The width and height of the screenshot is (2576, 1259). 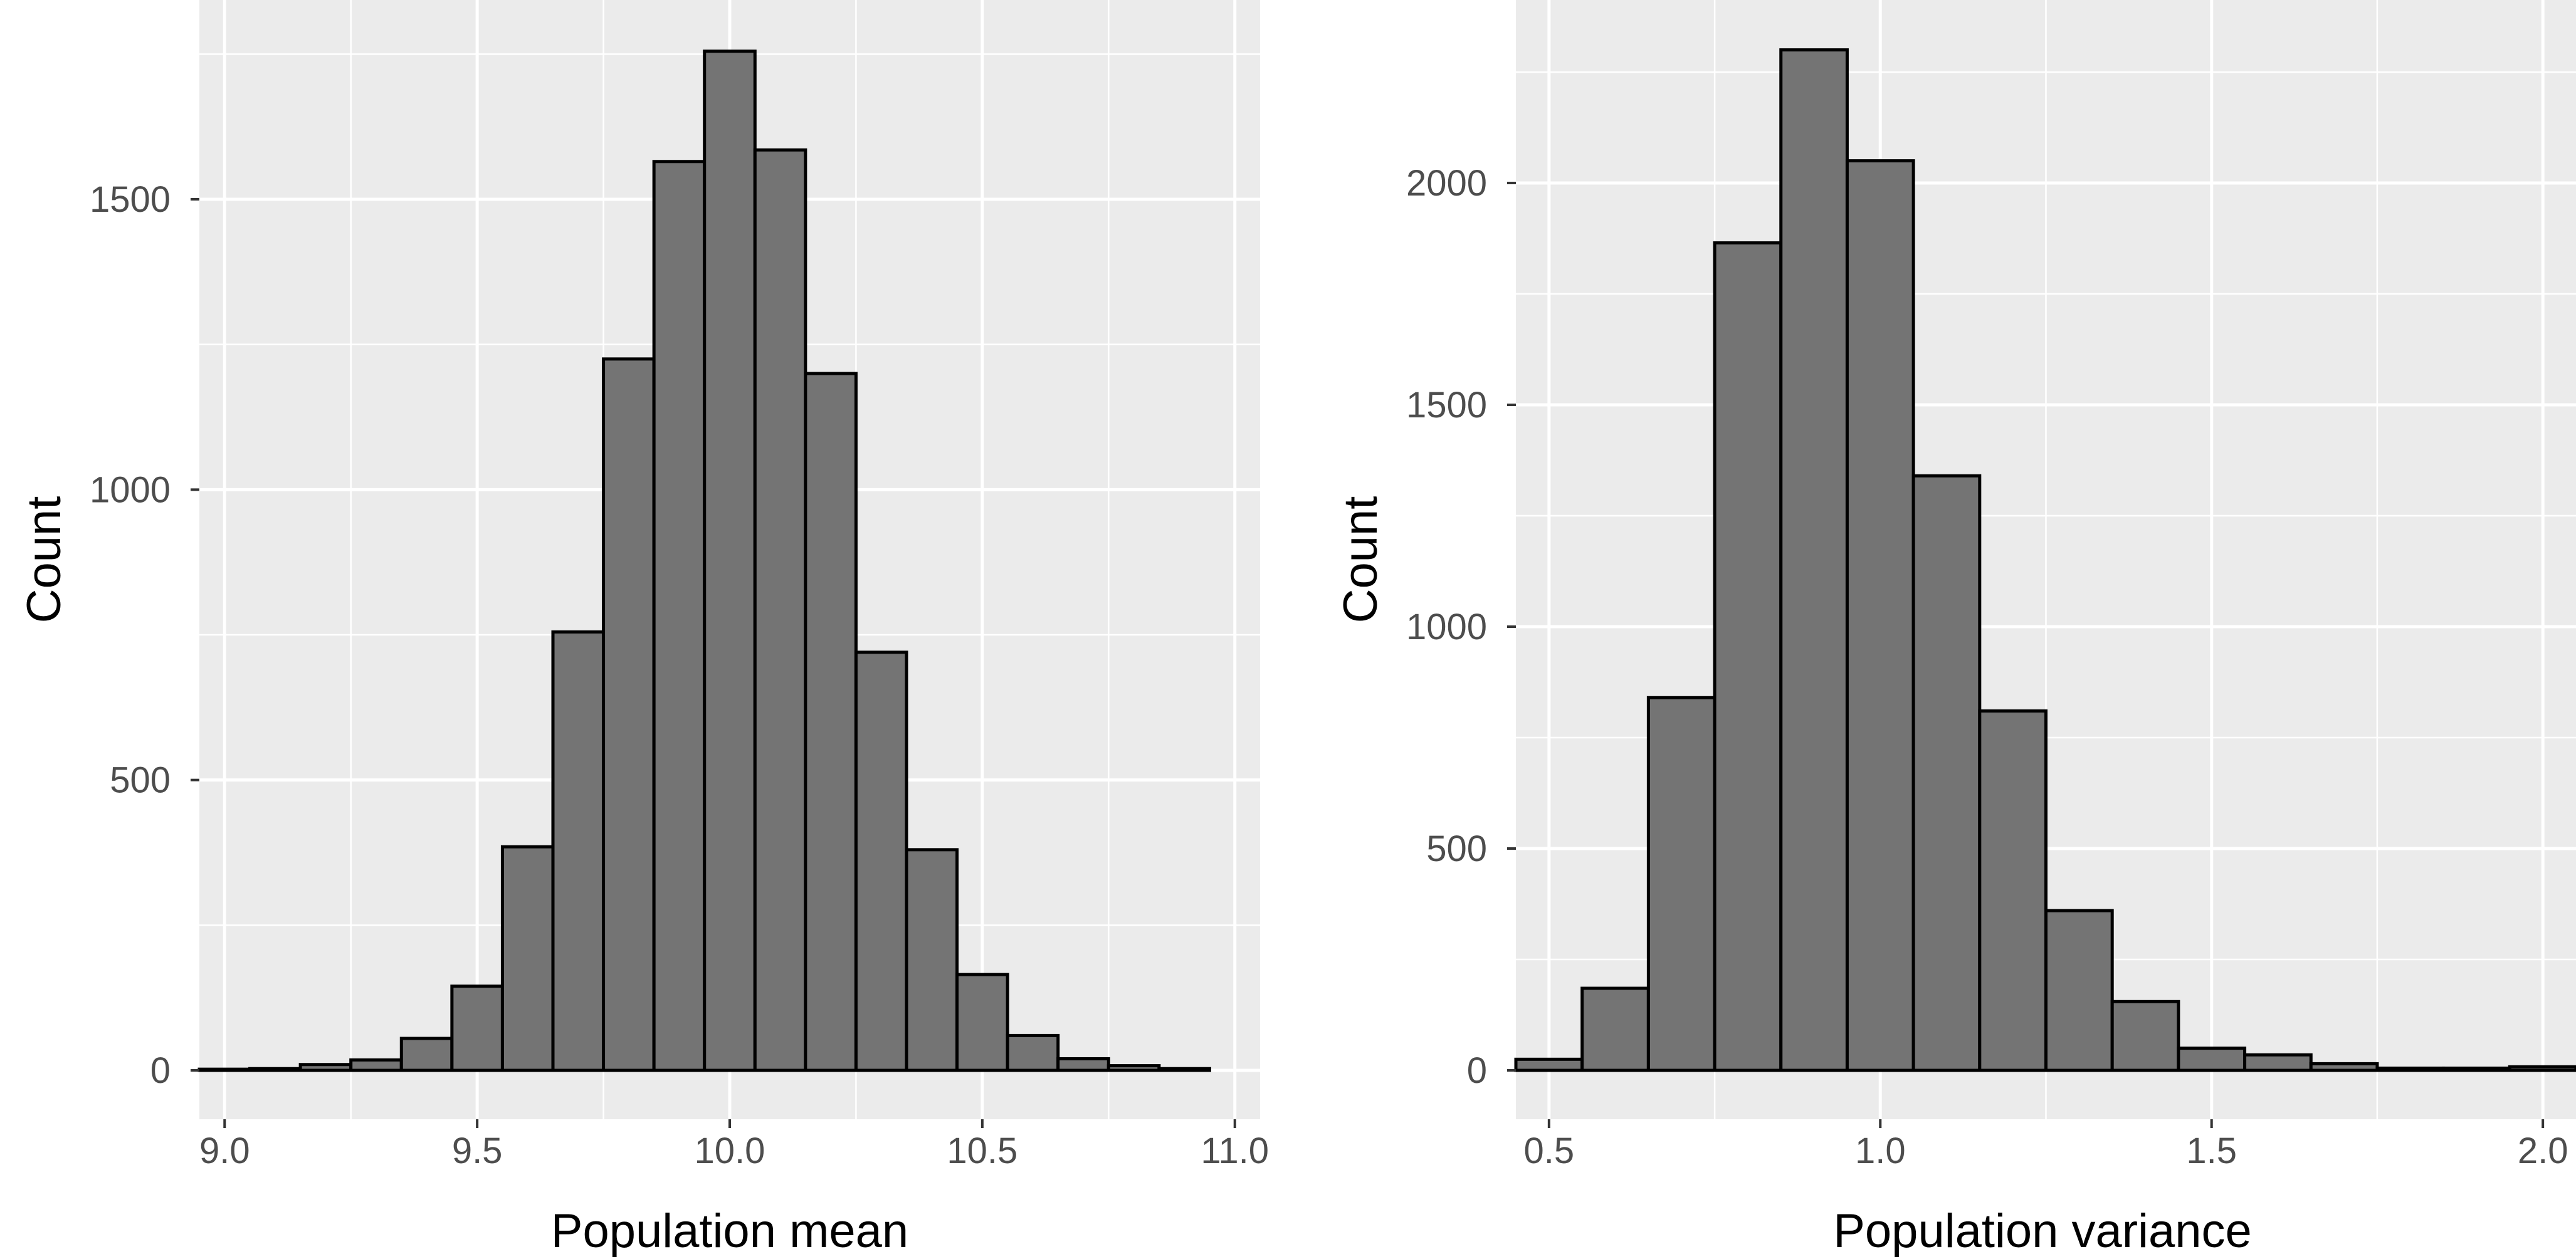 What do you see at coordinates (1235, 1151) in the screenshot?
I see `x-tick-label: 11.0` at bounding box center [1235, 1151].